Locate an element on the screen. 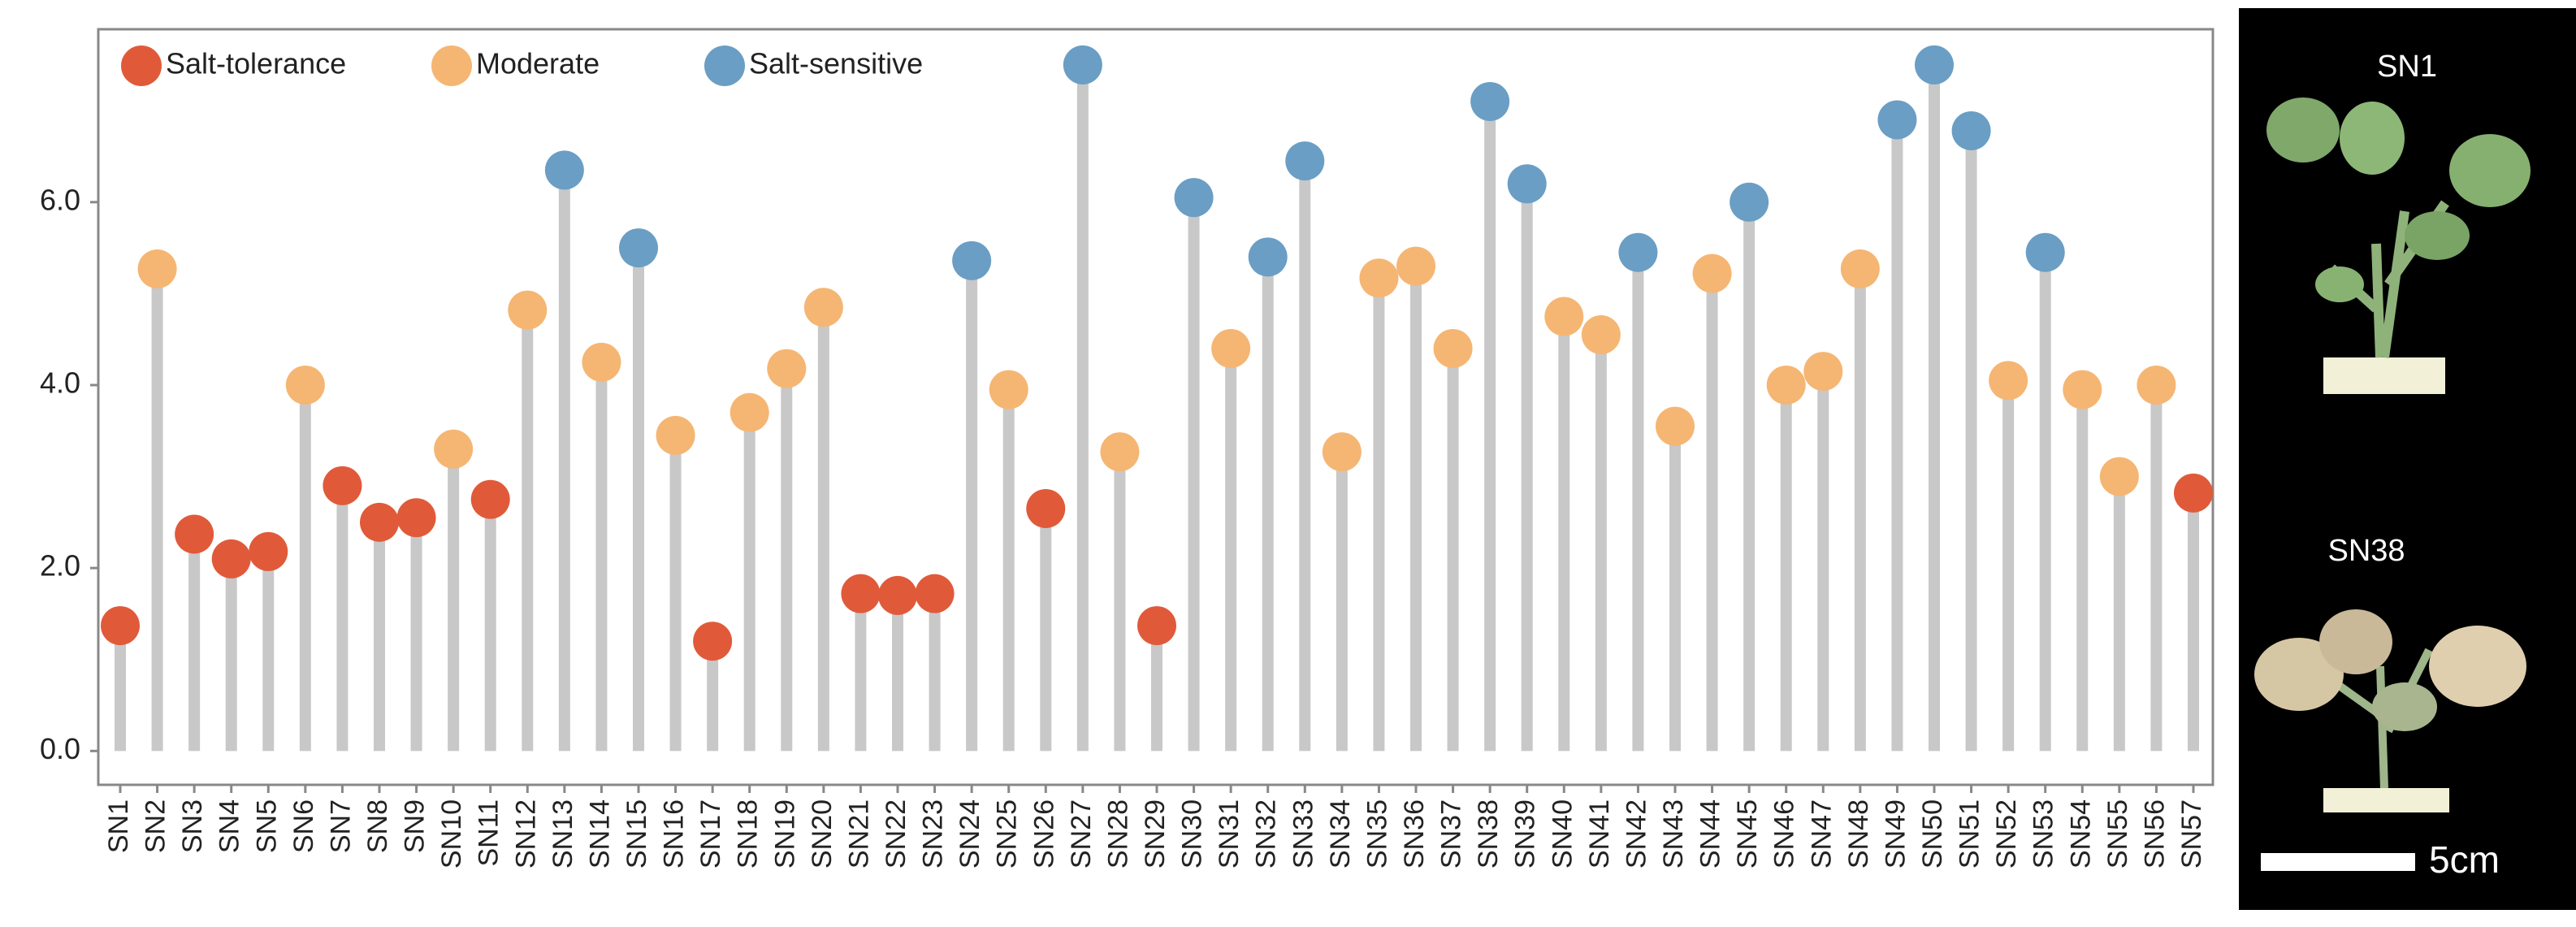 The image size is (2576, 927). x-tick-label: SN29 is located at coordinates (1155, 834).